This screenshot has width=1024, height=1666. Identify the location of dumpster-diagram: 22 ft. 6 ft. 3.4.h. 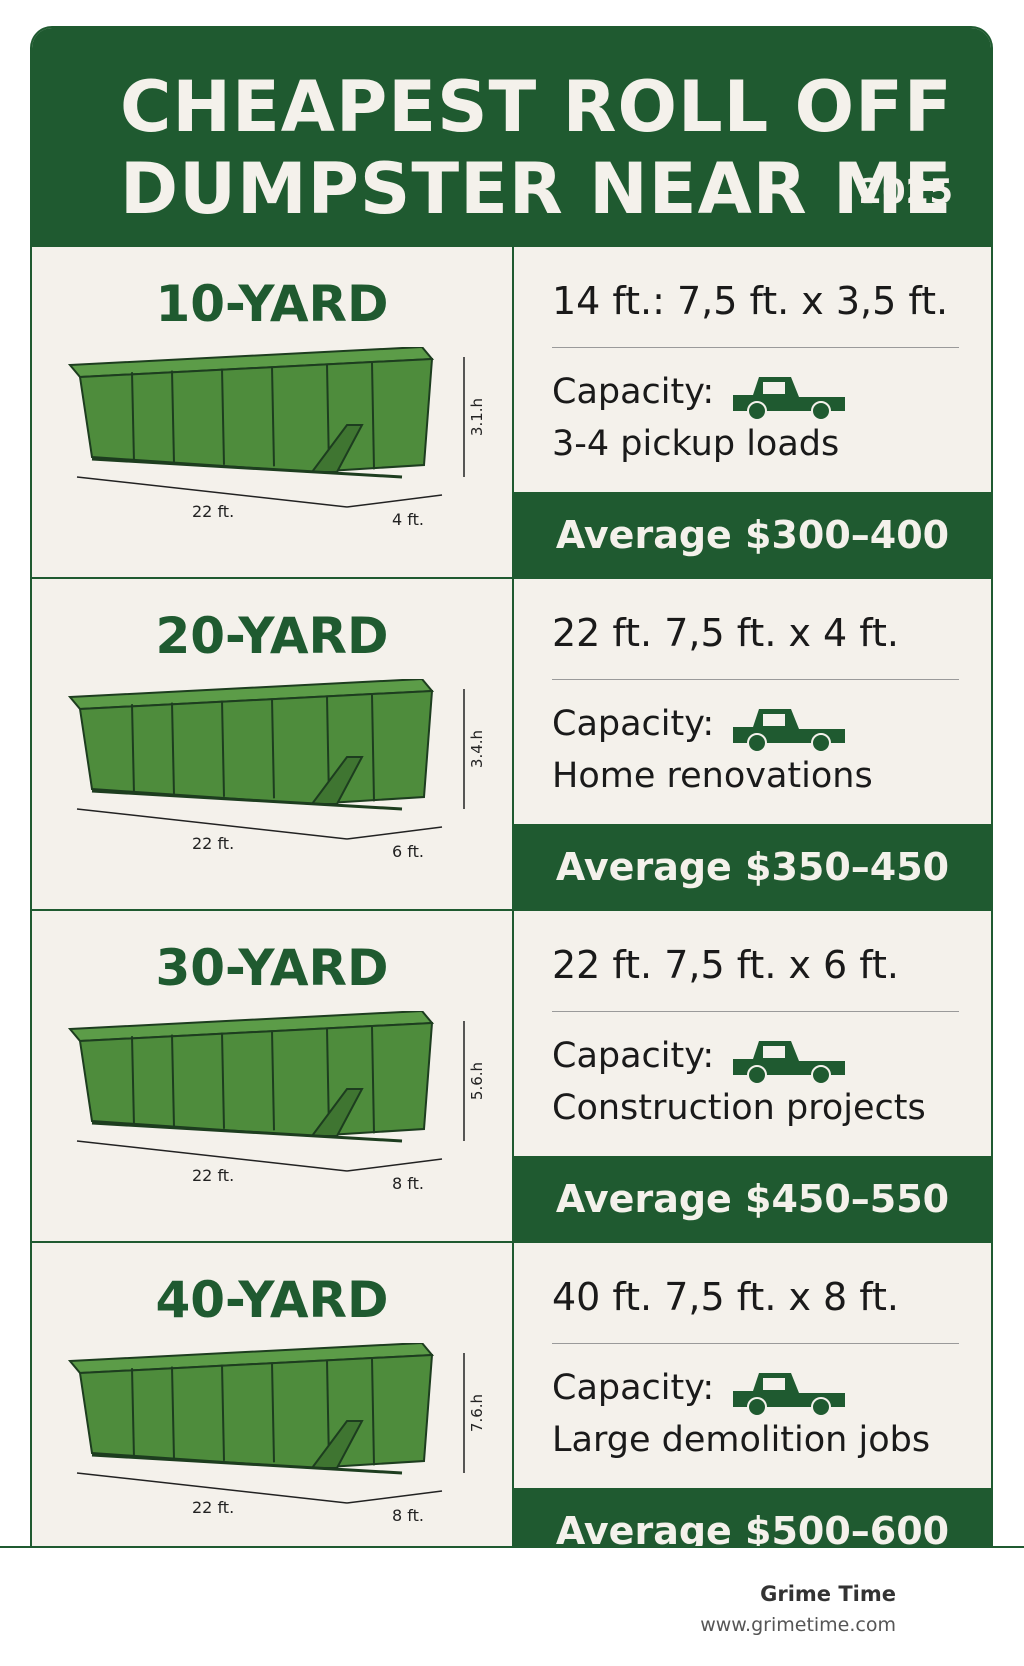
(276, 770).